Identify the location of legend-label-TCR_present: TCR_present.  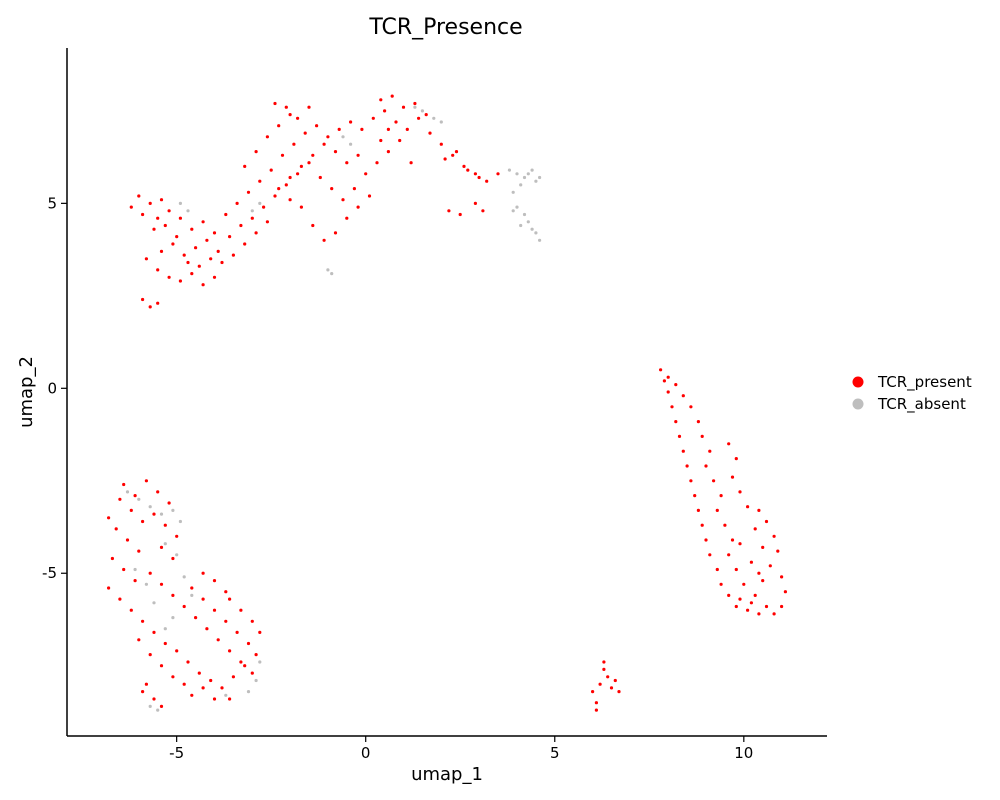
(924, 382).